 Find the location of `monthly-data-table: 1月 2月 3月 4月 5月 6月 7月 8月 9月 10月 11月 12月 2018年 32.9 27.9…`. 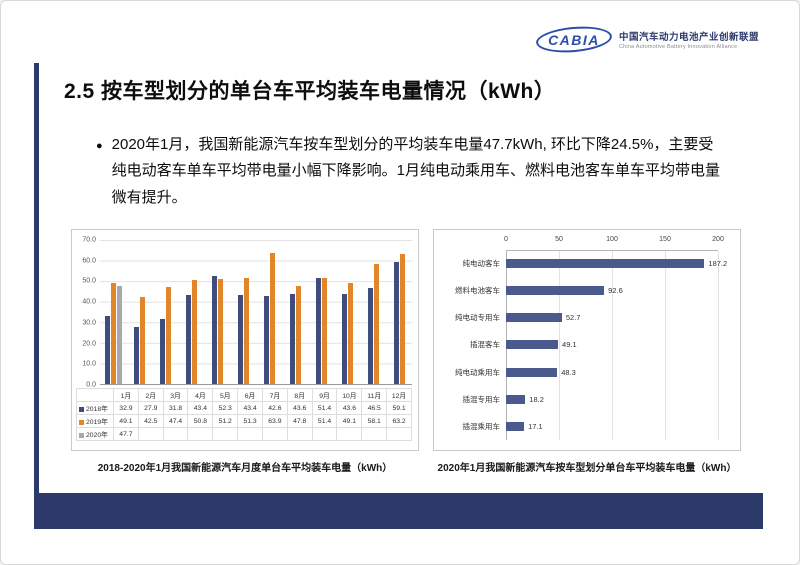

monthly-data-table: 1月 2月 3月 4月 5月 6月 7月 8月 9月 10月 11月 12月 2018年 32.9 27.9… is located at coordinates (244, 414).